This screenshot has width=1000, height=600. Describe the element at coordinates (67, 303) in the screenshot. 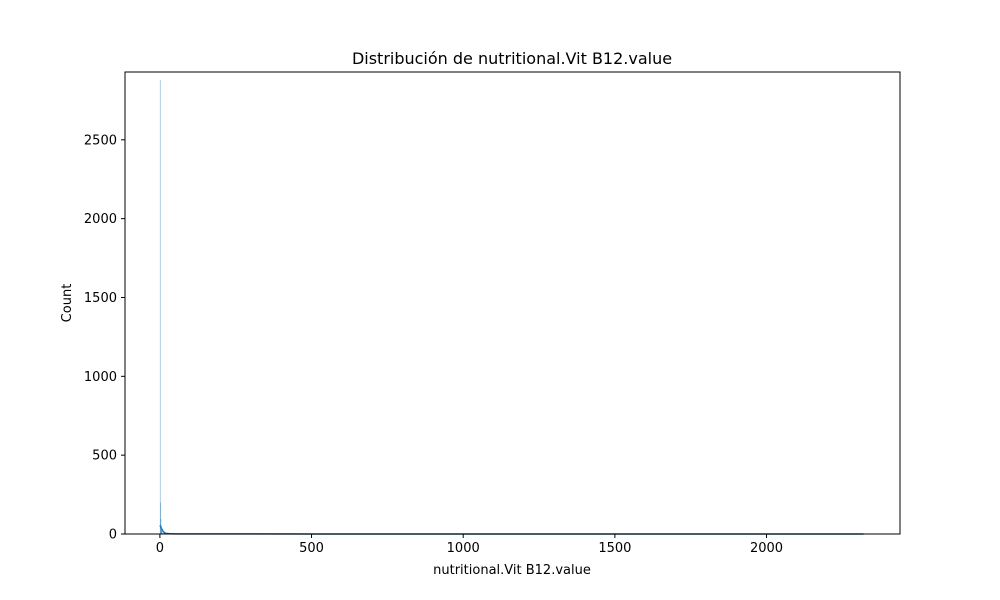

I see `y-axis-label: Count` at that location.